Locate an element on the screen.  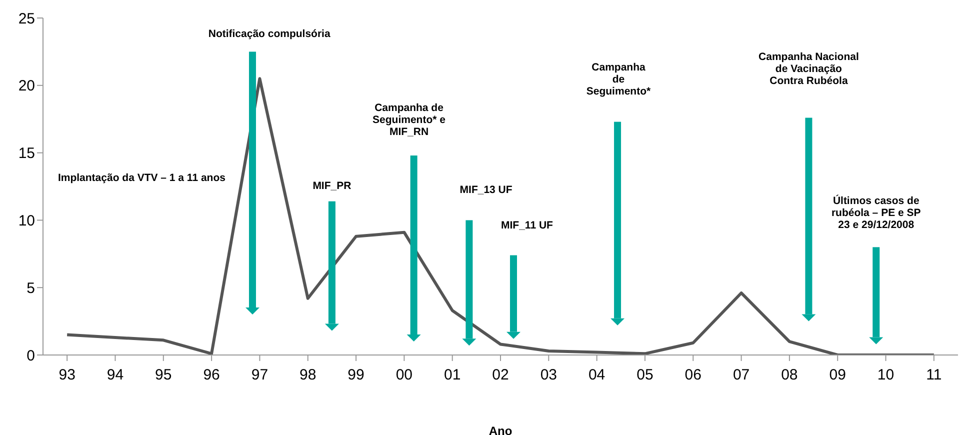
x-tick-label: 11 is located at coordinates (934, 375).